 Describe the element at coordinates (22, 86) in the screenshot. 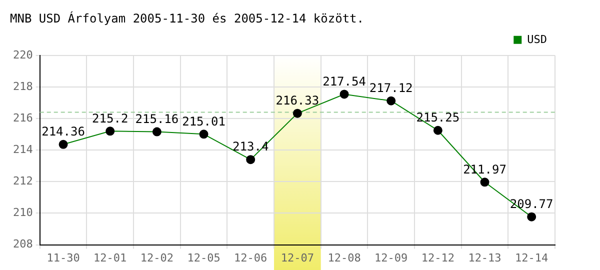

I see `y-tick-label: 218` at that location.